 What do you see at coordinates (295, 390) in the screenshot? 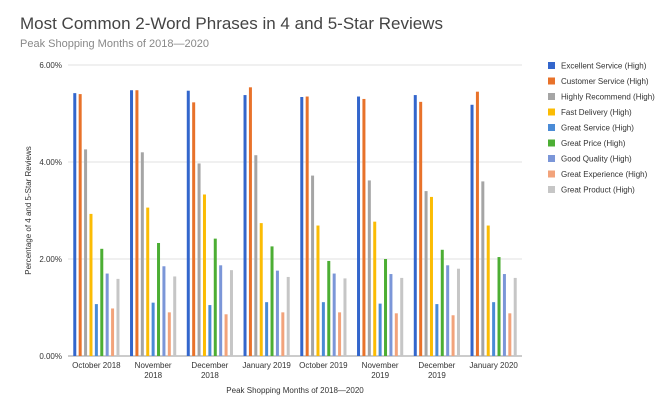
I see `x-axis-title: Peak Shopping Months of 2018—2020` at bounding box center [295, 390].